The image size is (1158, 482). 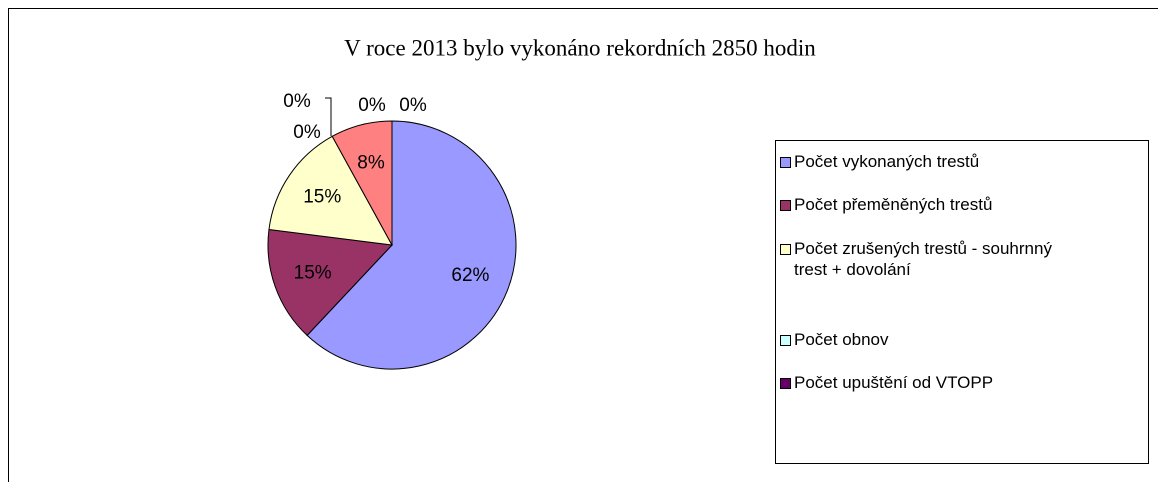 What do you see at coordinates (894, 382) in the screenshot?
I see `legend-label: Počet upuštění od VTOPP` at bounding box center [894, 382].